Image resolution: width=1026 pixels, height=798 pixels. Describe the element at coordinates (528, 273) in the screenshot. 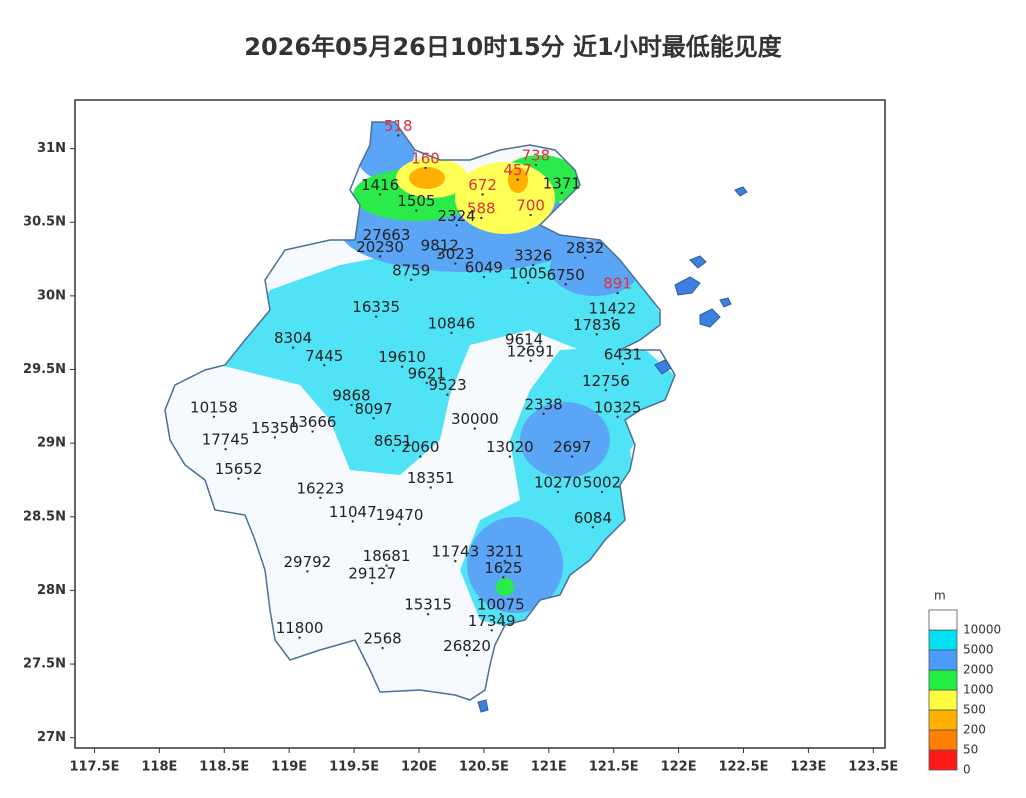

I see `station-value: 1005` at that location.